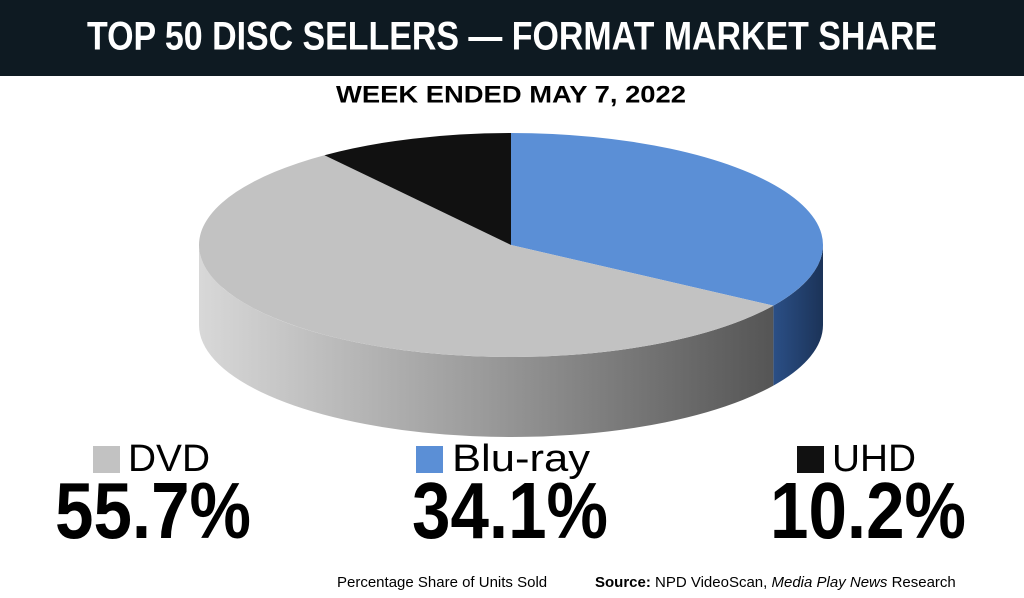 The image size is (1024, 598). Describe the element at coordinates (521, 459) in the screenshot. I see `legend-label: Blu-ray` at that location.